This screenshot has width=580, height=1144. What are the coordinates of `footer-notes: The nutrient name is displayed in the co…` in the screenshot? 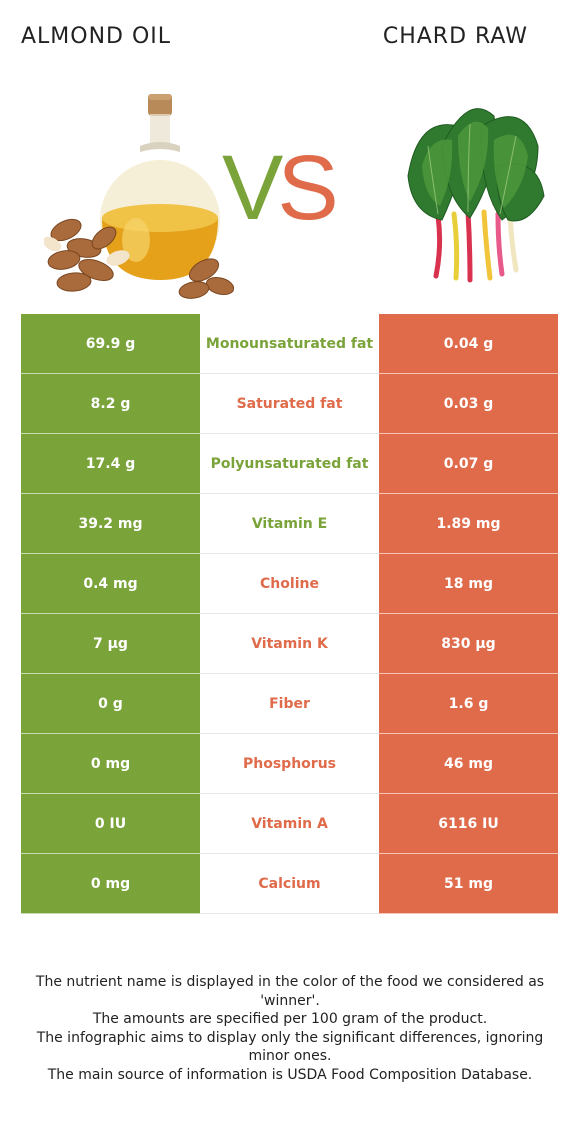 It's located at (290, 1028).